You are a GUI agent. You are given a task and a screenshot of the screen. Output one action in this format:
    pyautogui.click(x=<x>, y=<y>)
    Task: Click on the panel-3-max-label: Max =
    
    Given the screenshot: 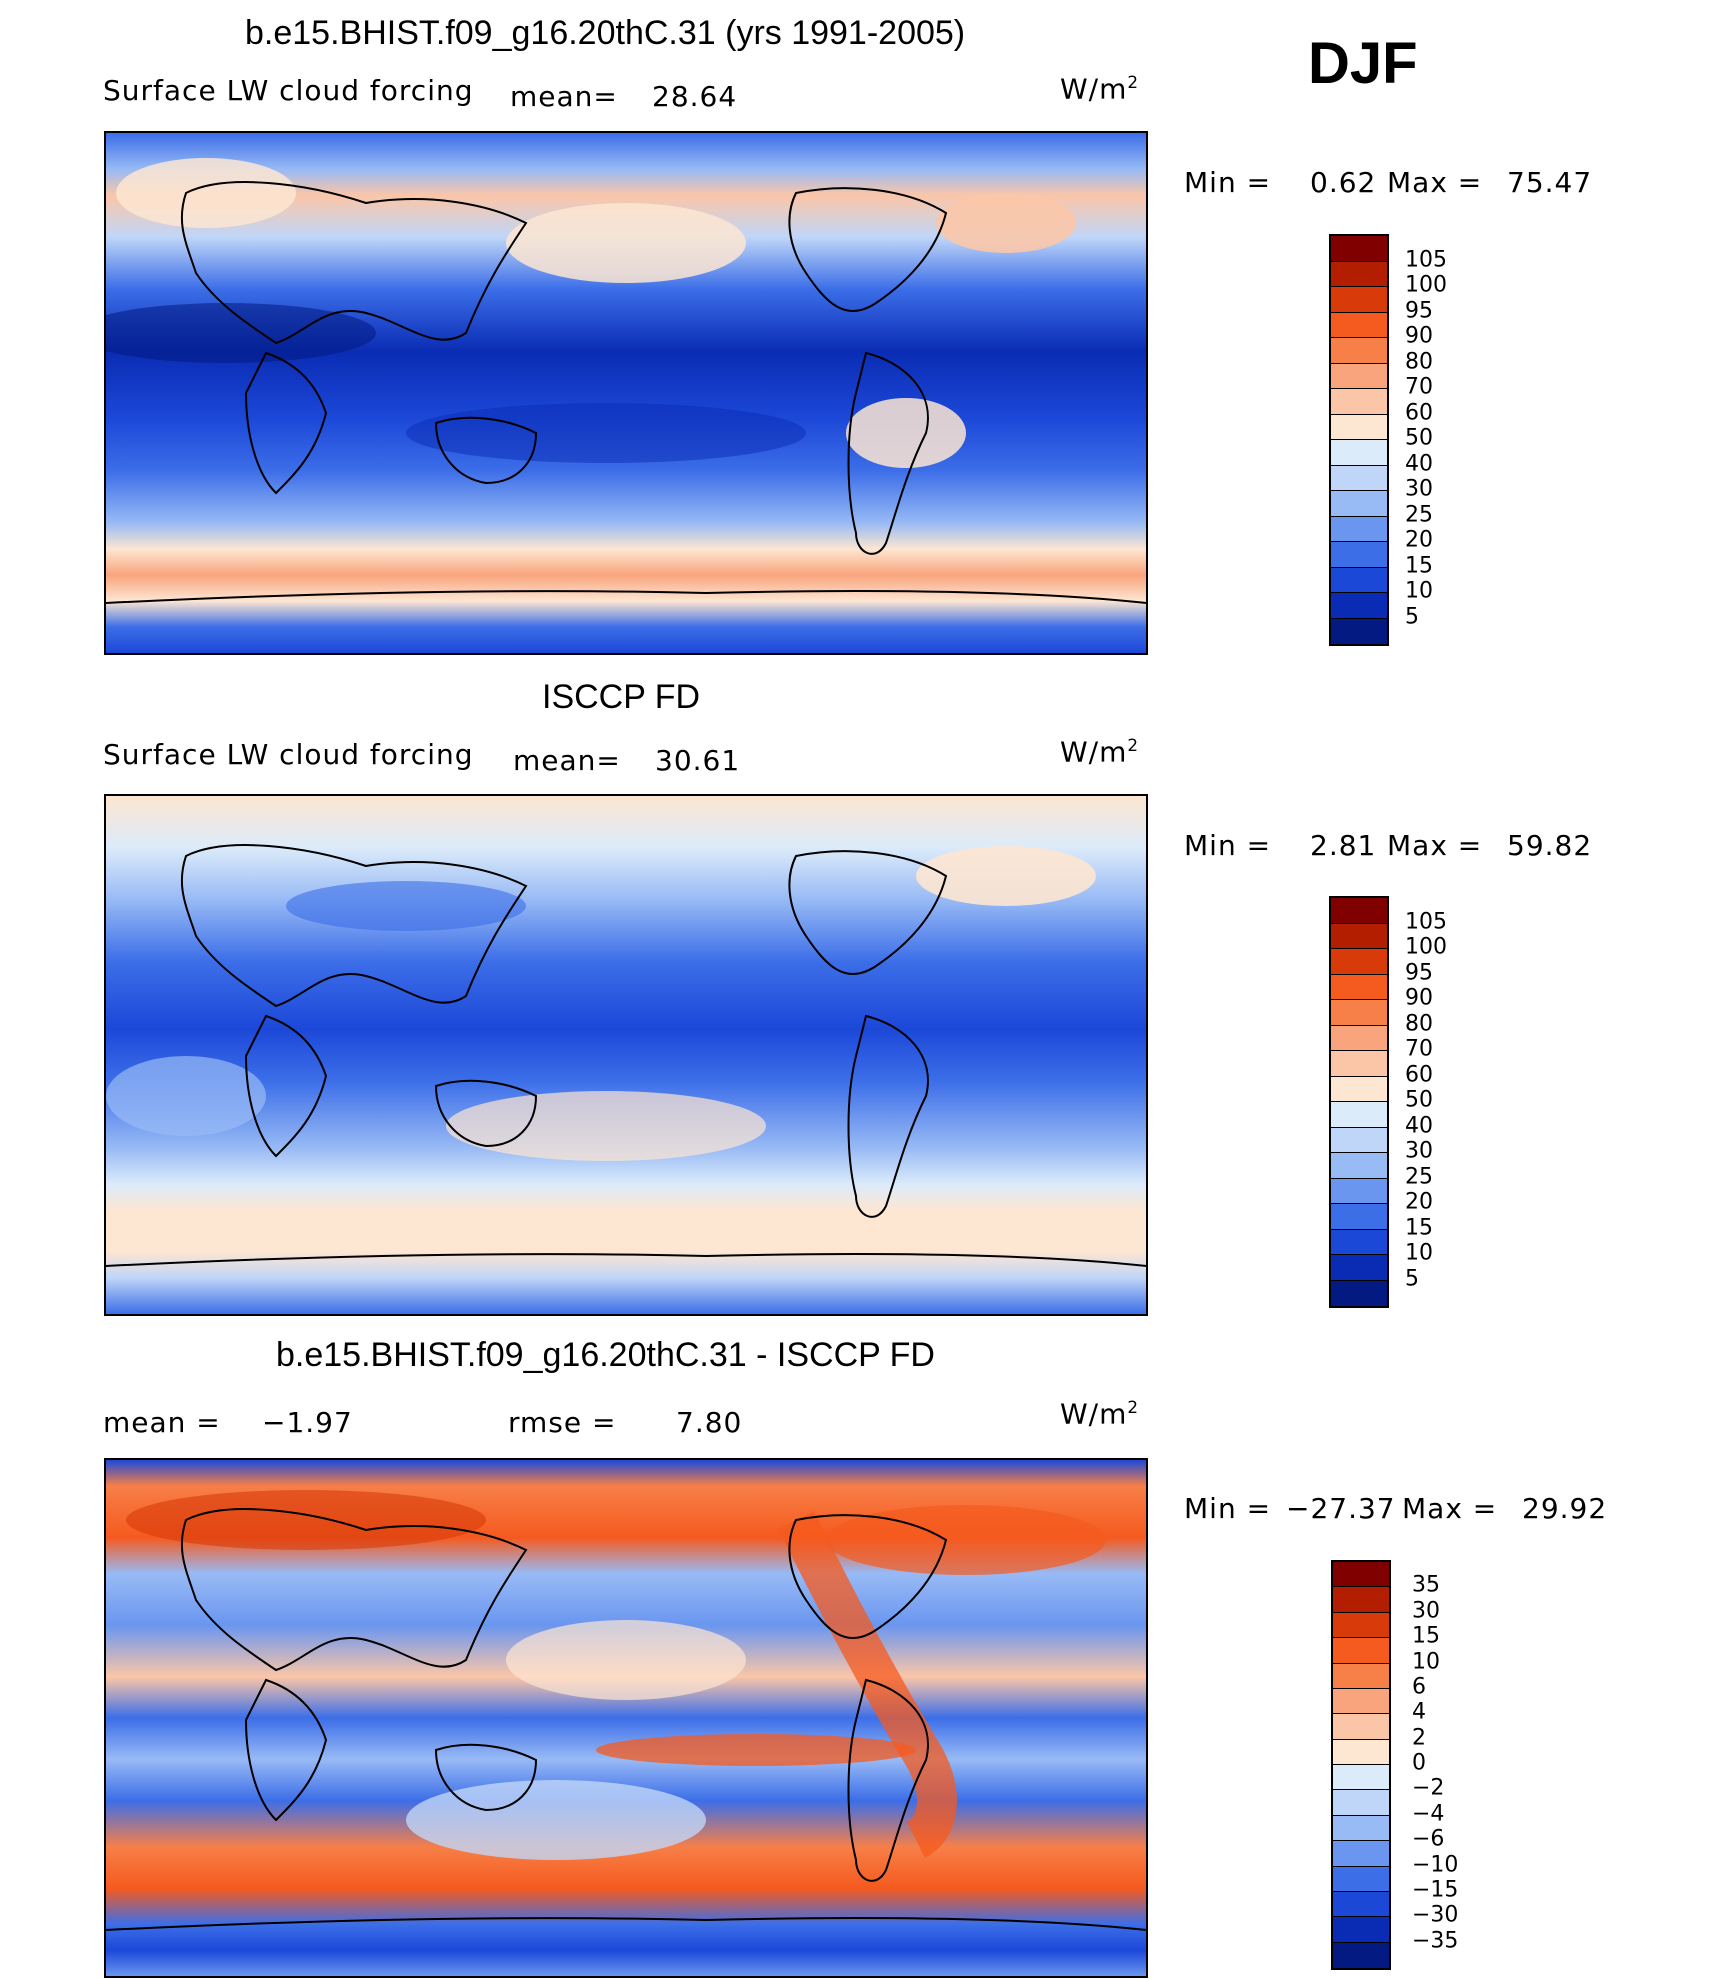 What is the action you would take?
    pyautogui.click(x=1450, y=1508)
    